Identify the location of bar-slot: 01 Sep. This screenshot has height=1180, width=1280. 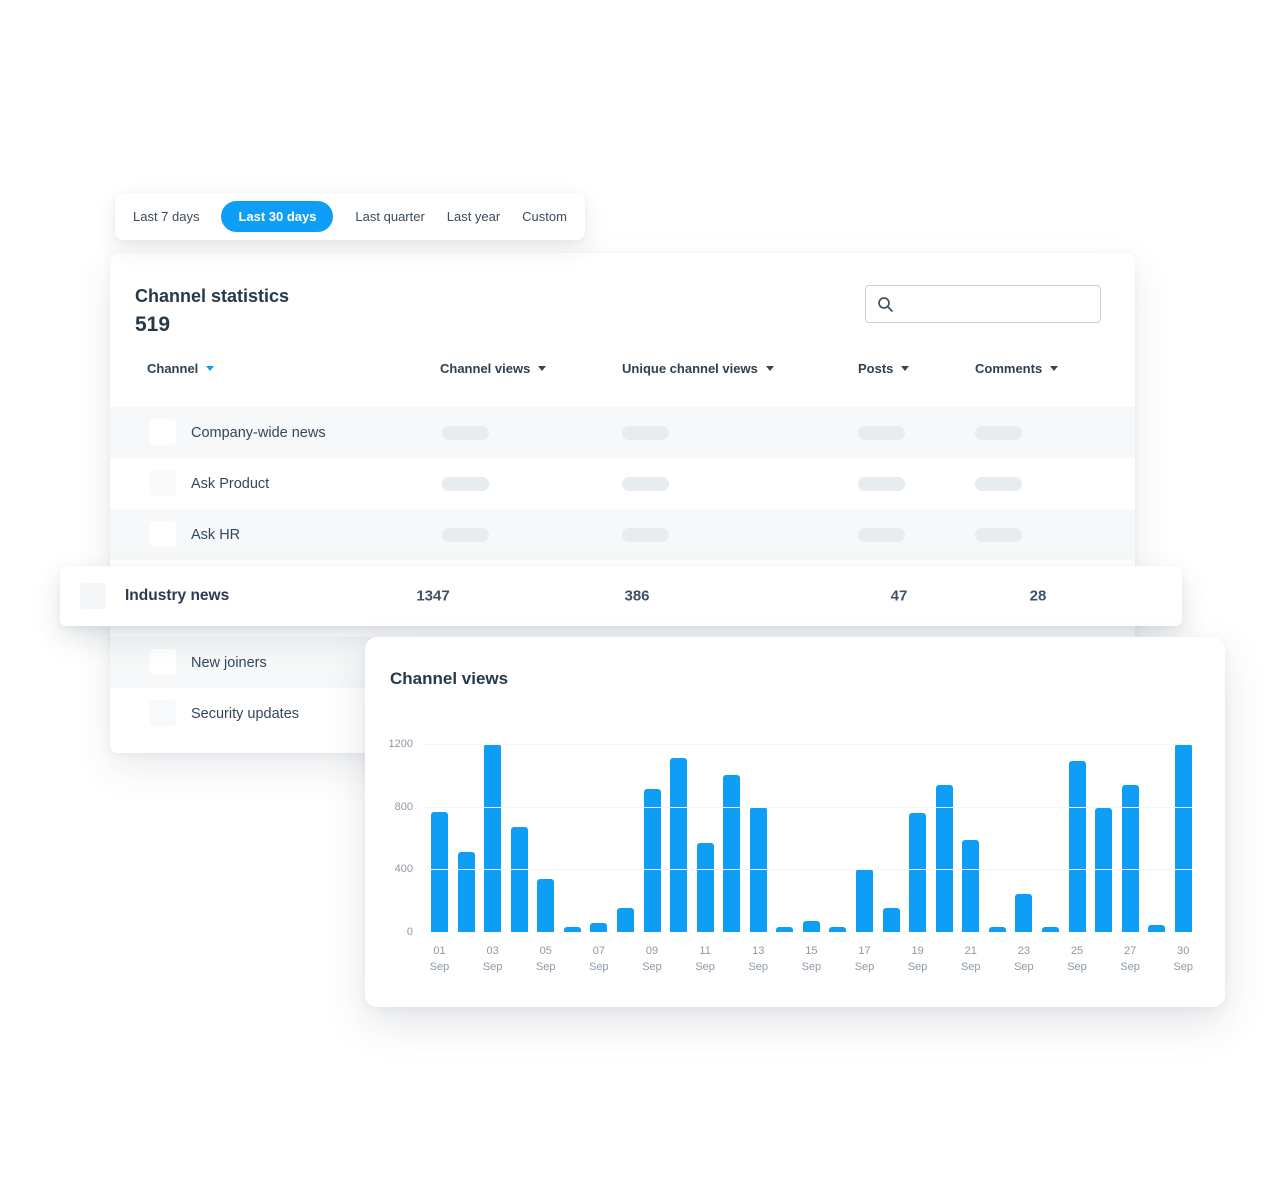
(439, 858).